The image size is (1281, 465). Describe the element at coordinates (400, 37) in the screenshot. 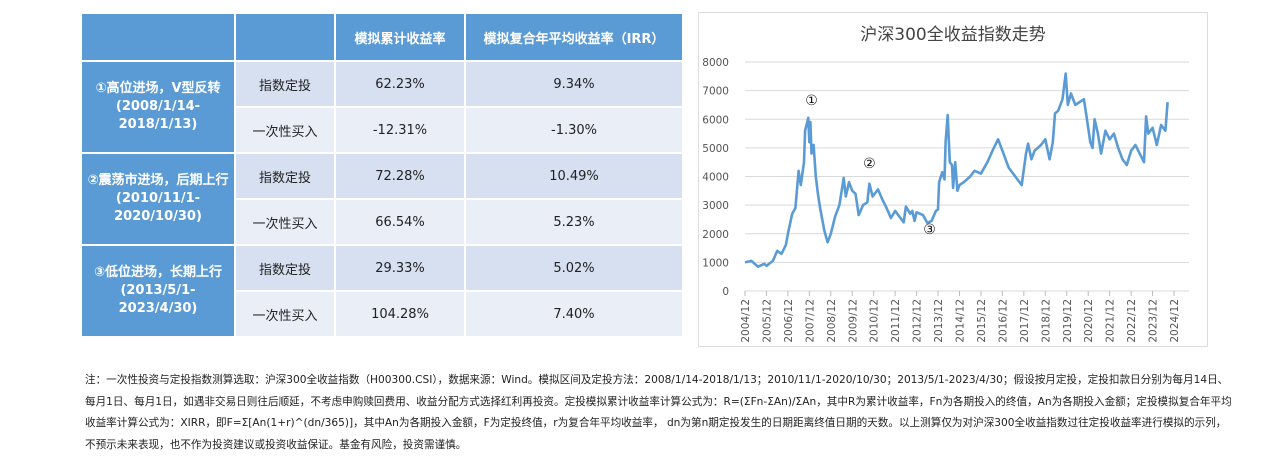

I see `header-cum-return: 模拟累计收益率` at that location.